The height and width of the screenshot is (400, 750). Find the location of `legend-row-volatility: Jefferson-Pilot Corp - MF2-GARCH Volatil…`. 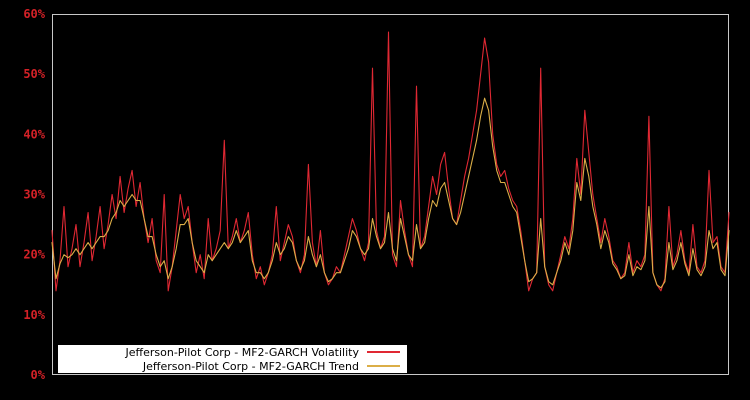

legend-row-volatility: Jefferson-Pilot Corp - MF2-GARCH Volatil… is located at coordinates (229, 352).